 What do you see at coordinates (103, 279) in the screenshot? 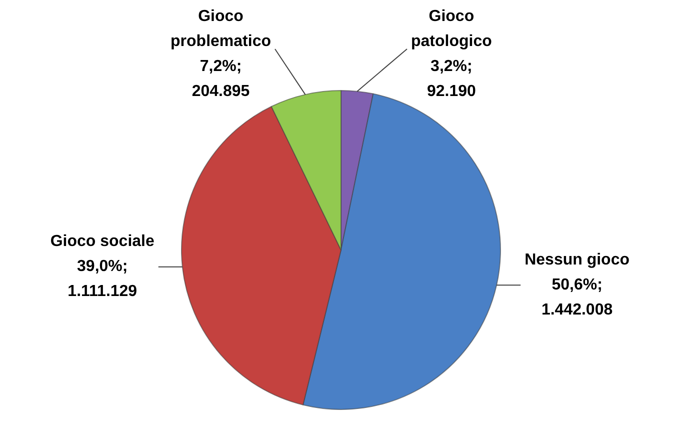
I see `data-label: 39,0%; 1.111.129` at bounding box center [103, 279].